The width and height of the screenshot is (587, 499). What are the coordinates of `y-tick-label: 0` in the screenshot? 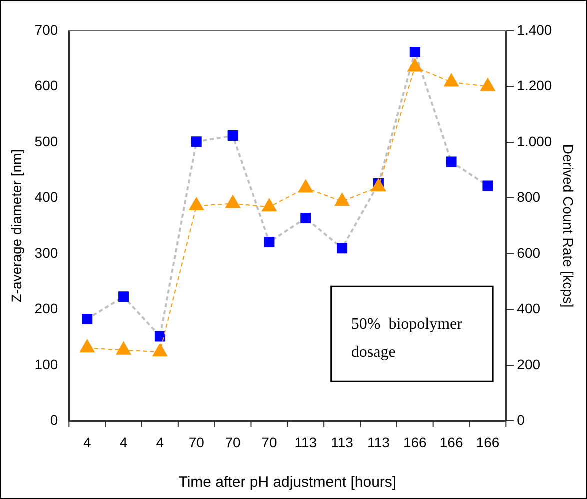 It's located at (54, 420).